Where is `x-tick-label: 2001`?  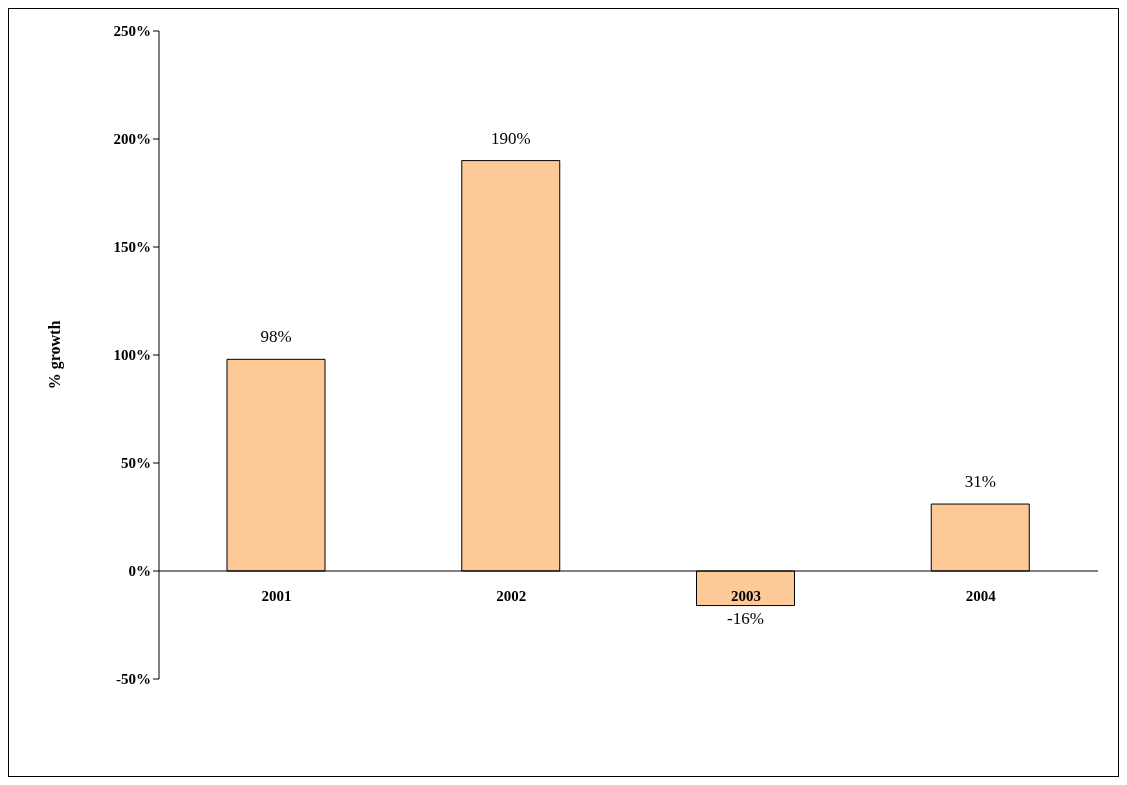 x-tick-label: 2001 is located at coordinates (276, 595).